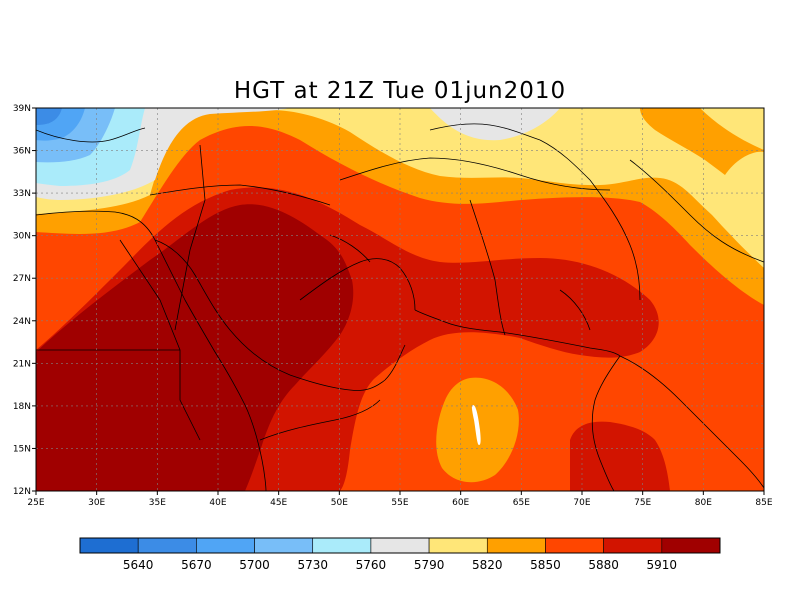 Image resolution: width=800 pixels, height=600 pixels. I want to click on contour-5790-arabian-sea-spot, so click(476, 425).